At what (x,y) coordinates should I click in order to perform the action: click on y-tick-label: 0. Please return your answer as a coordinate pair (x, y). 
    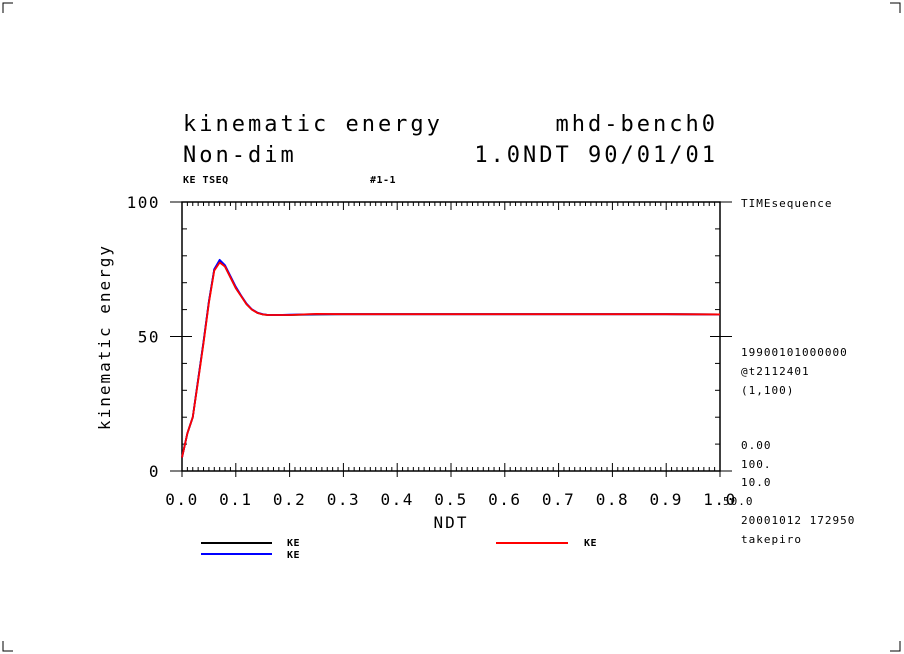
    Looking at the image, I should click on (154, 471).